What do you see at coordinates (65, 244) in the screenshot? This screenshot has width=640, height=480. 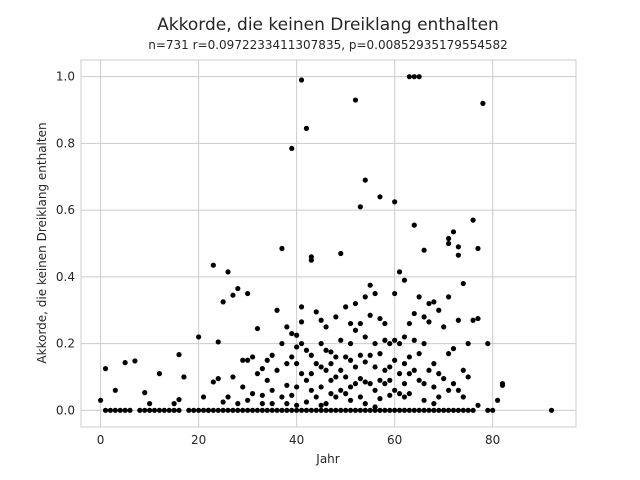 I see `y-tick-labels: 0.0 0.2 0.4 0.6 0.8 1.0` at bounding box center [65, 244].